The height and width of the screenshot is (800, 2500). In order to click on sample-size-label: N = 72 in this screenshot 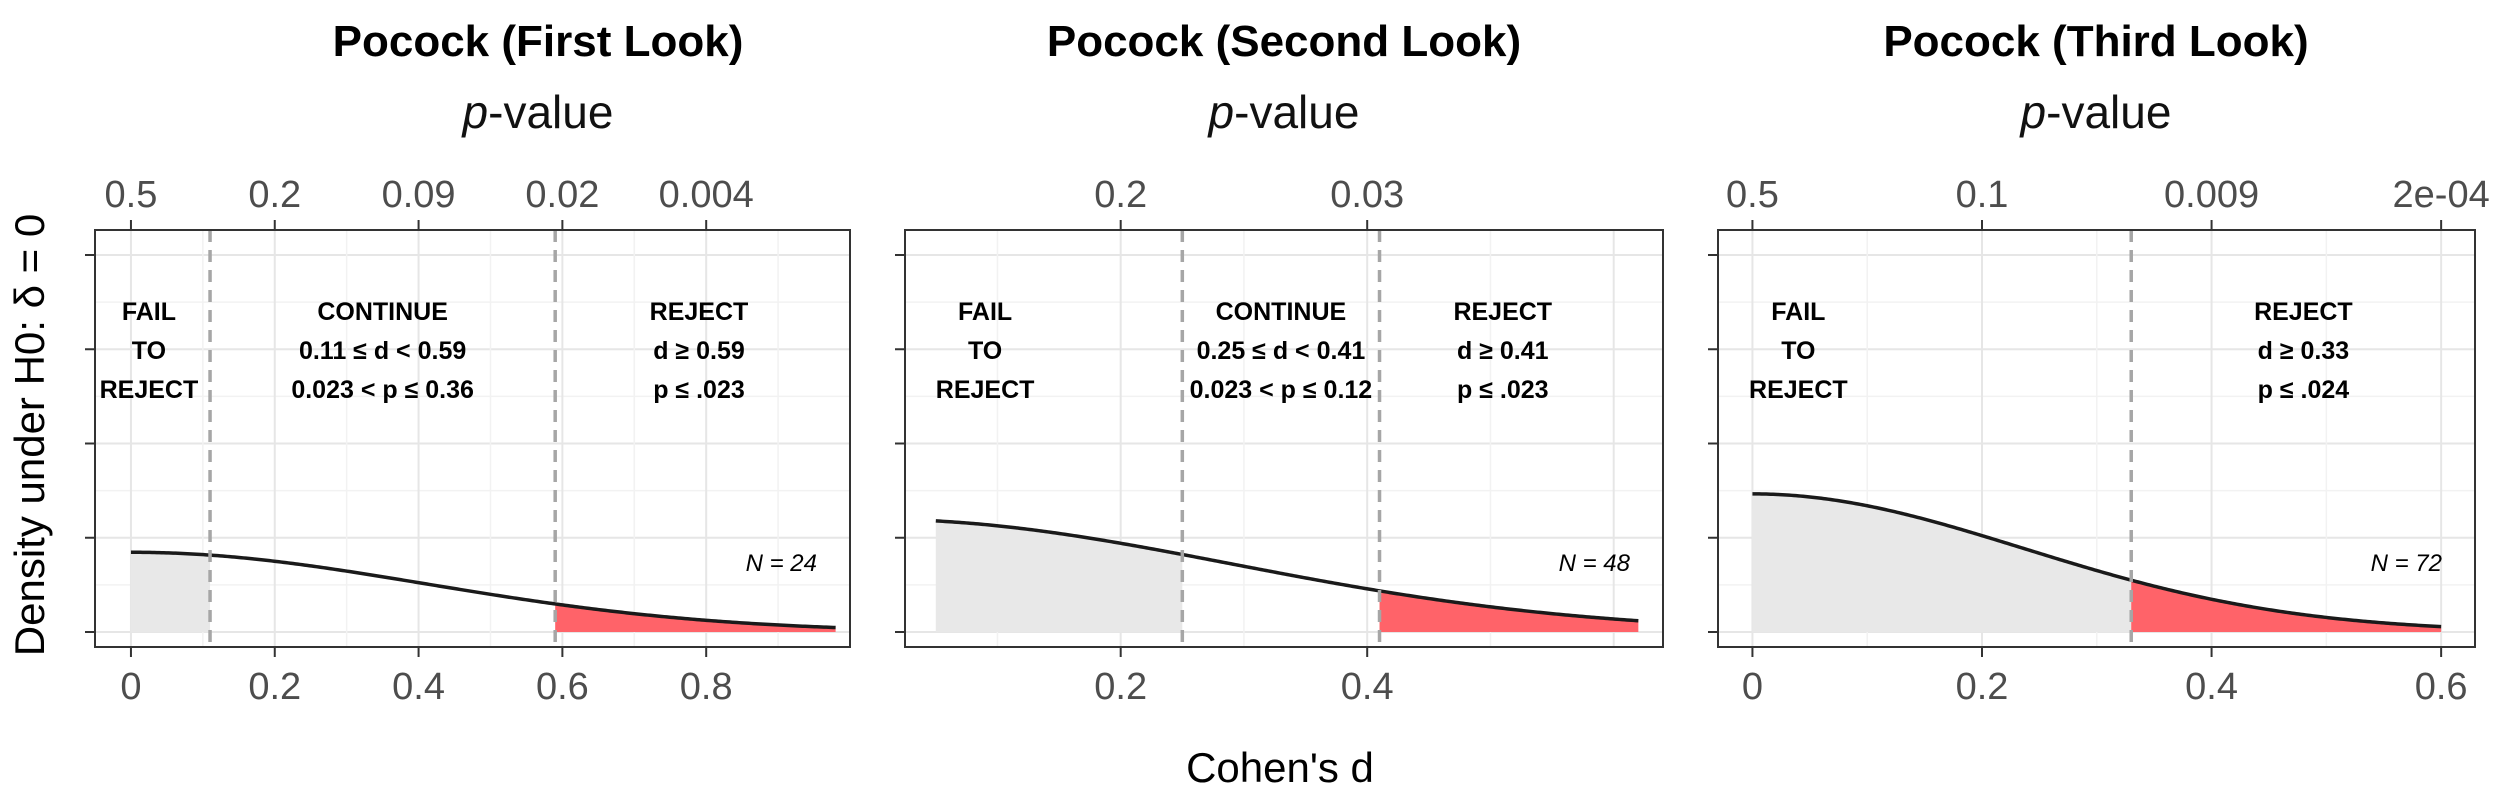, I will do `click(2406, 563)`.